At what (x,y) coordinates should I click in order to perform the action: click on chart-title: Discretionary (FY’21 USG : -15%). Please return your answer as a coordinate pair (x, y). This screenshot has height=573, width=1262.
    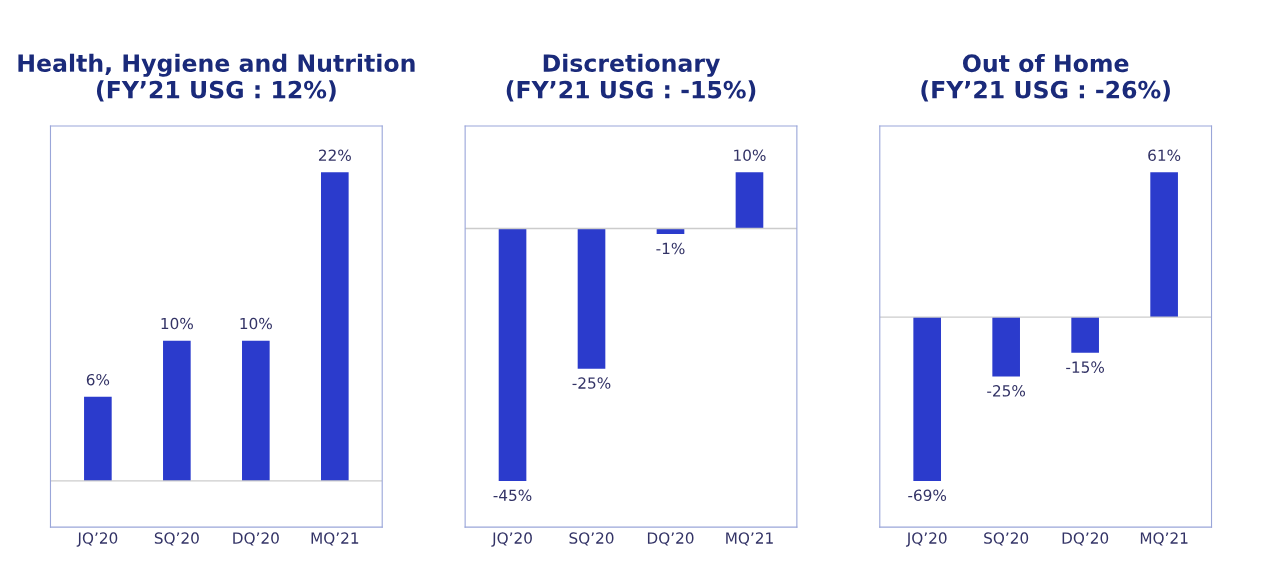
    Looking at the image, I should click on (631, 77).